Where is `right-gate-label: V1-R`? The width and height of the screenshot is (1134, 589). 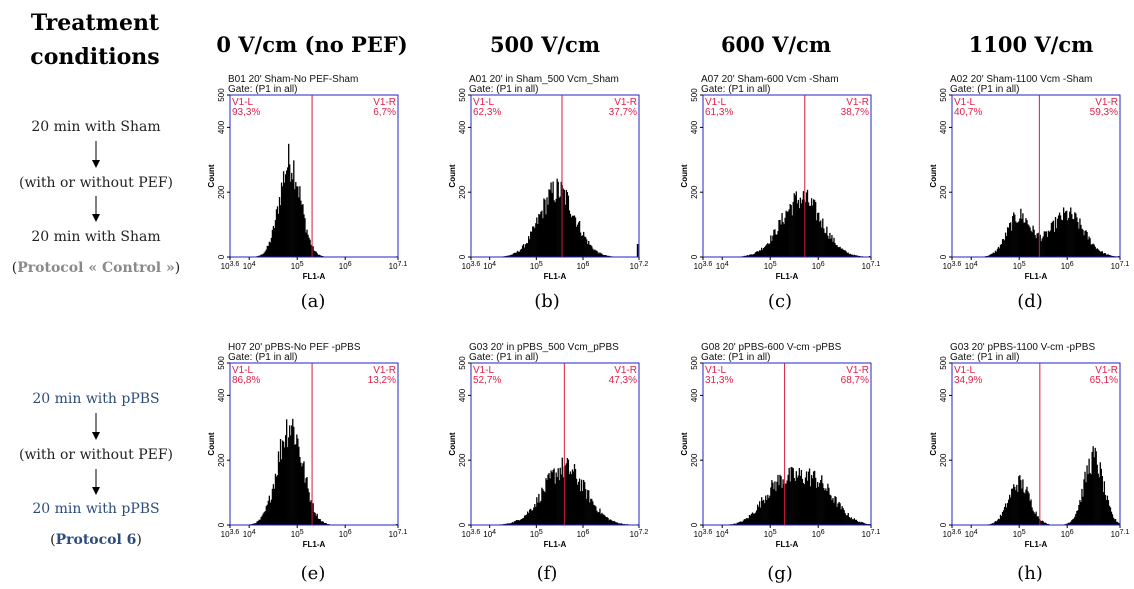 right-gate-label: V1-R is located at coordinates (625, 370).